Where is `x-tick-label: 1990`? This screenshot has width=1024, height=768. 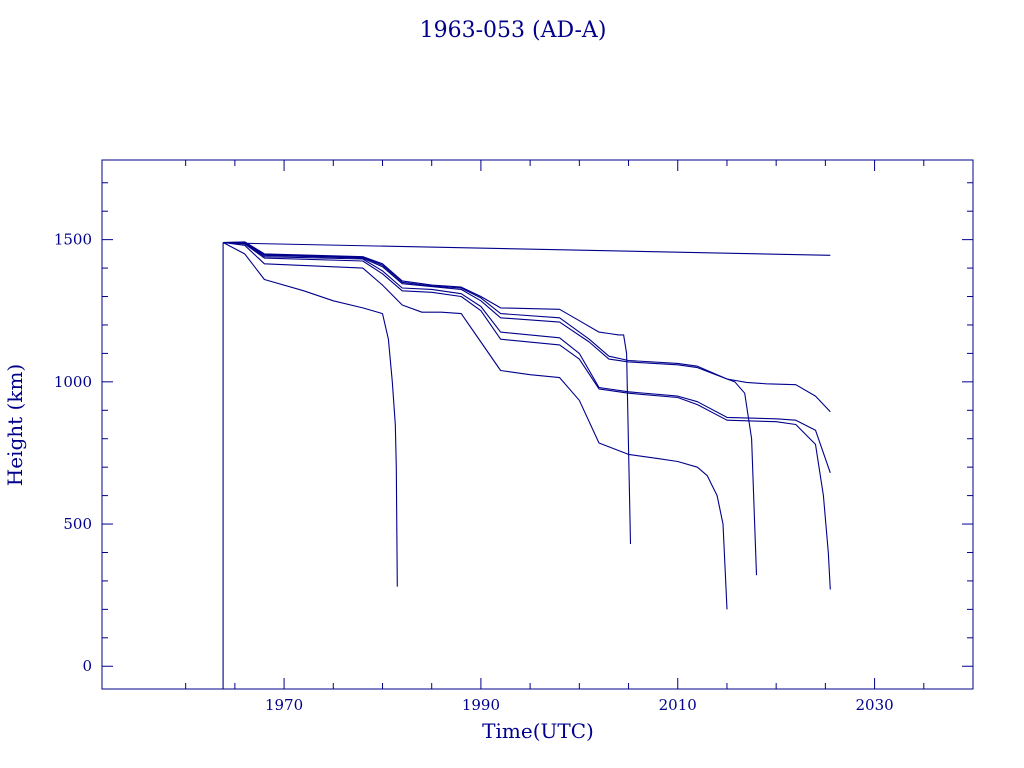
x-tick-label: 1990 is located at coordinates (481, 705).